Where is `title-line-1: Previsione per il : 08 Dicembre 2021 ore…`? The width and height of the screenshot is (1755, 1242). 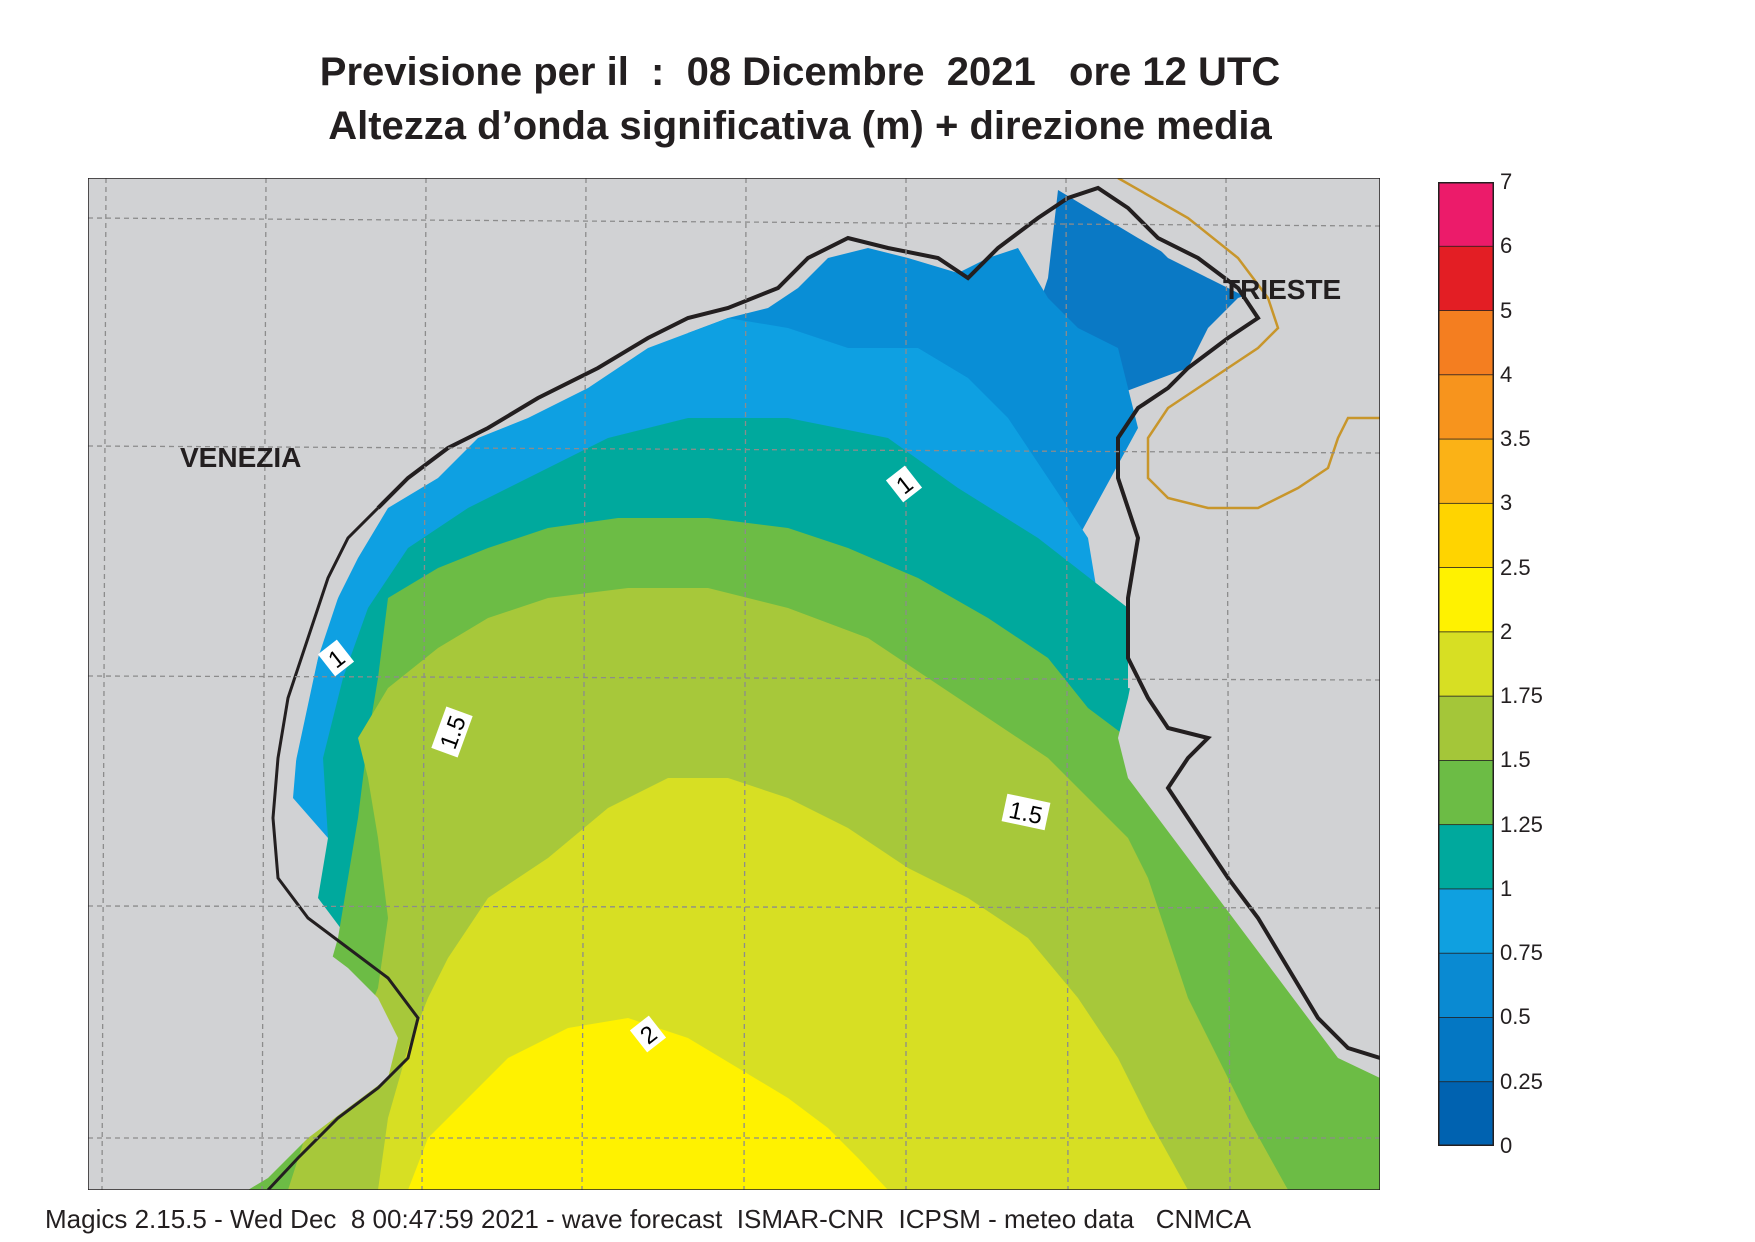 title-line-1: Previsione per il : 08 Dicembre 2021 ore… is located at coordinates (800, 72).